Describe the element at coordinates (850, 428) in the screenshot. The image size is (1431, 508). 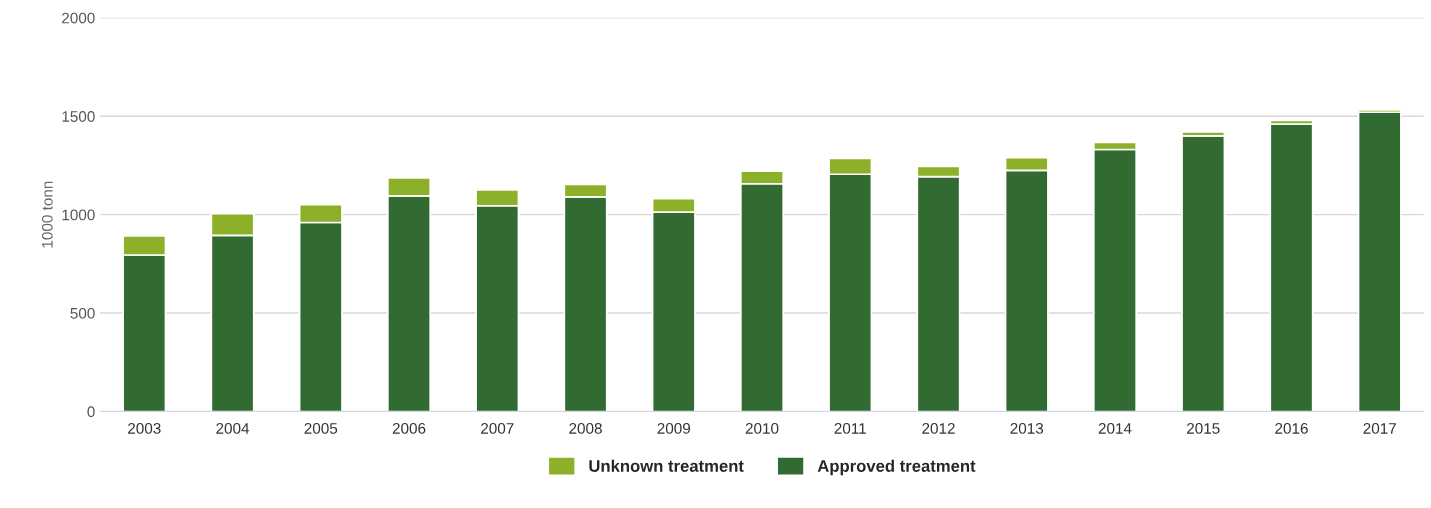
I see `x-tick-label: 2011` at that location.